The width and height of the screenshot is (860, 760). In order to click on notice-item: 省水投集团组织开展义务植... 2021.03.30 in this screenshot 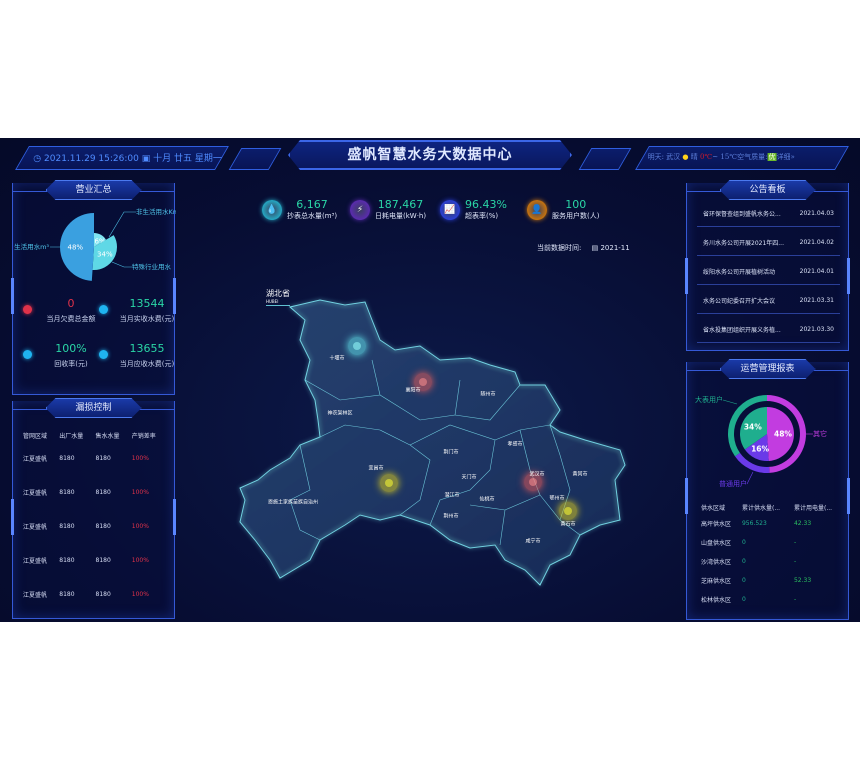, I will do `click(768, 330)`.